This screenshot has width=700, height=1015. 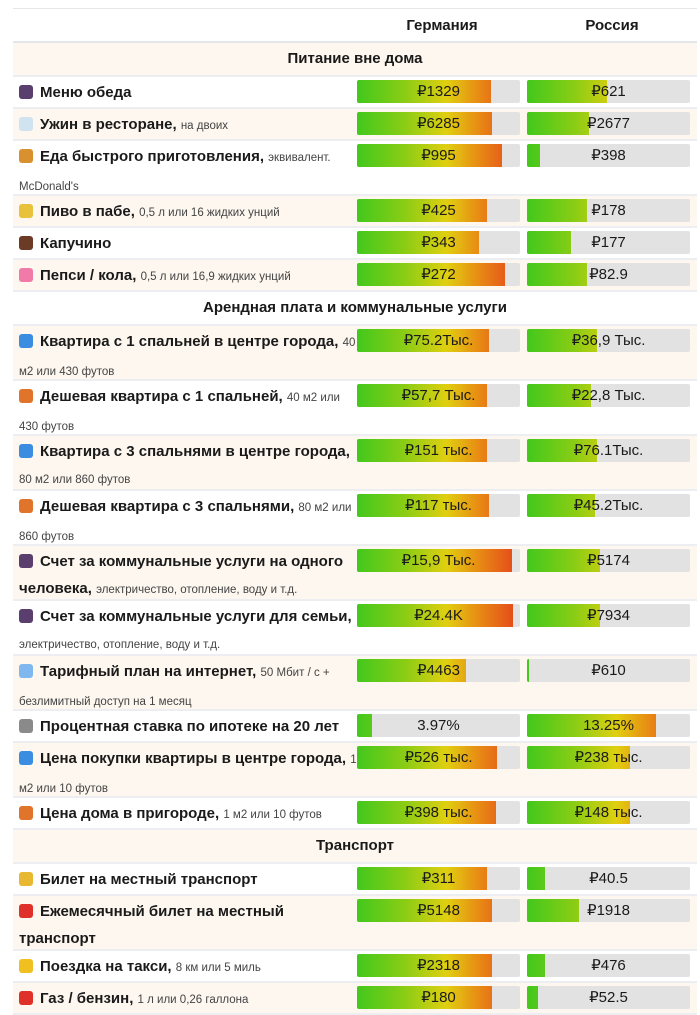 I want to click on germany-cell: ₽75.2Тыс., so click(x=441, y=339).